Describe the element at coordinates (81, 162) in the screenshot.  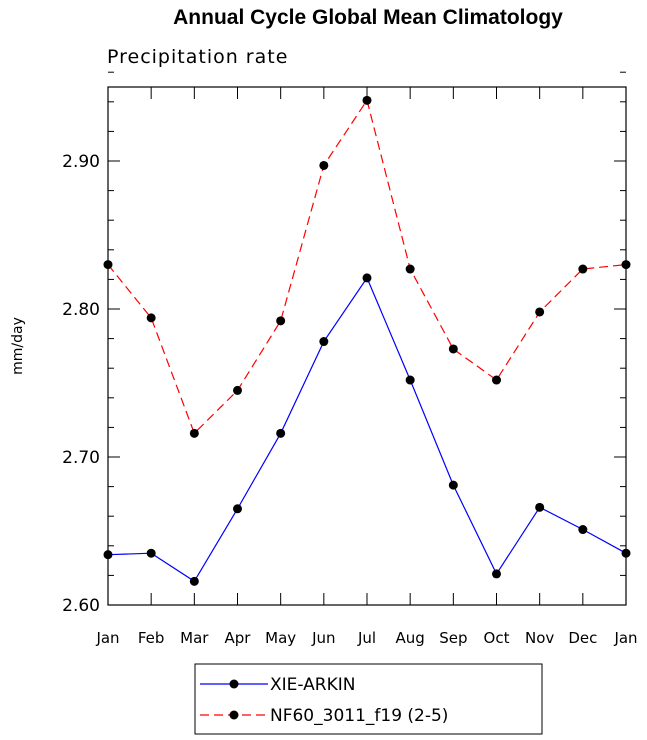
I see `y-tick-label: 2.90` at that location.